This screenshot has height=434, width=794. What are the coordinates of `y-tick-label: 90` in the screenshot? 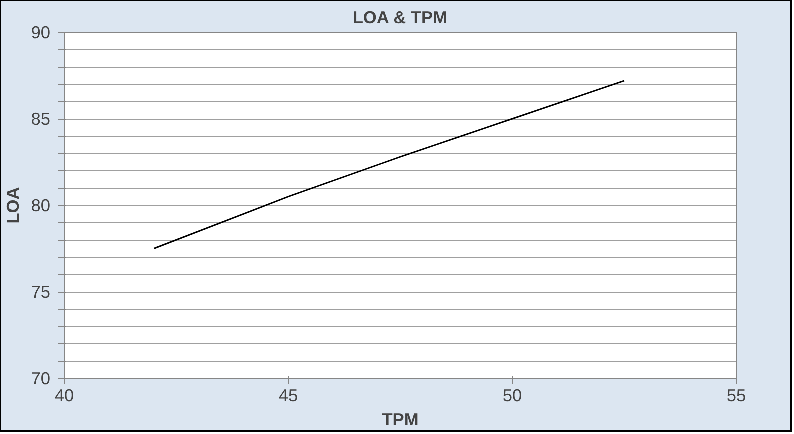 It's located at (41, 32).